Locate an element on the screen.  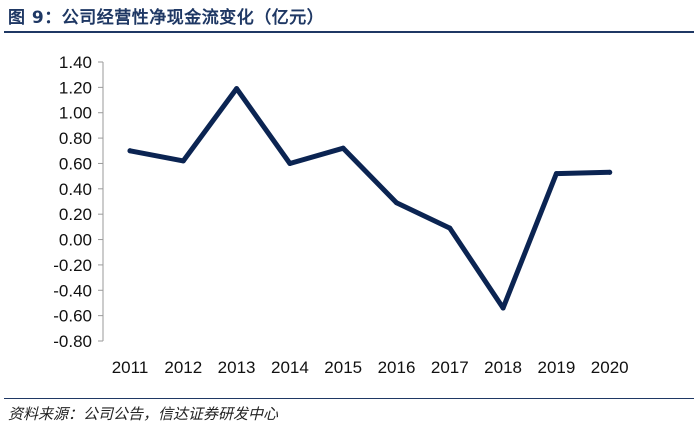
x-tick-label: 2013 is located at coordinates (237, 367).